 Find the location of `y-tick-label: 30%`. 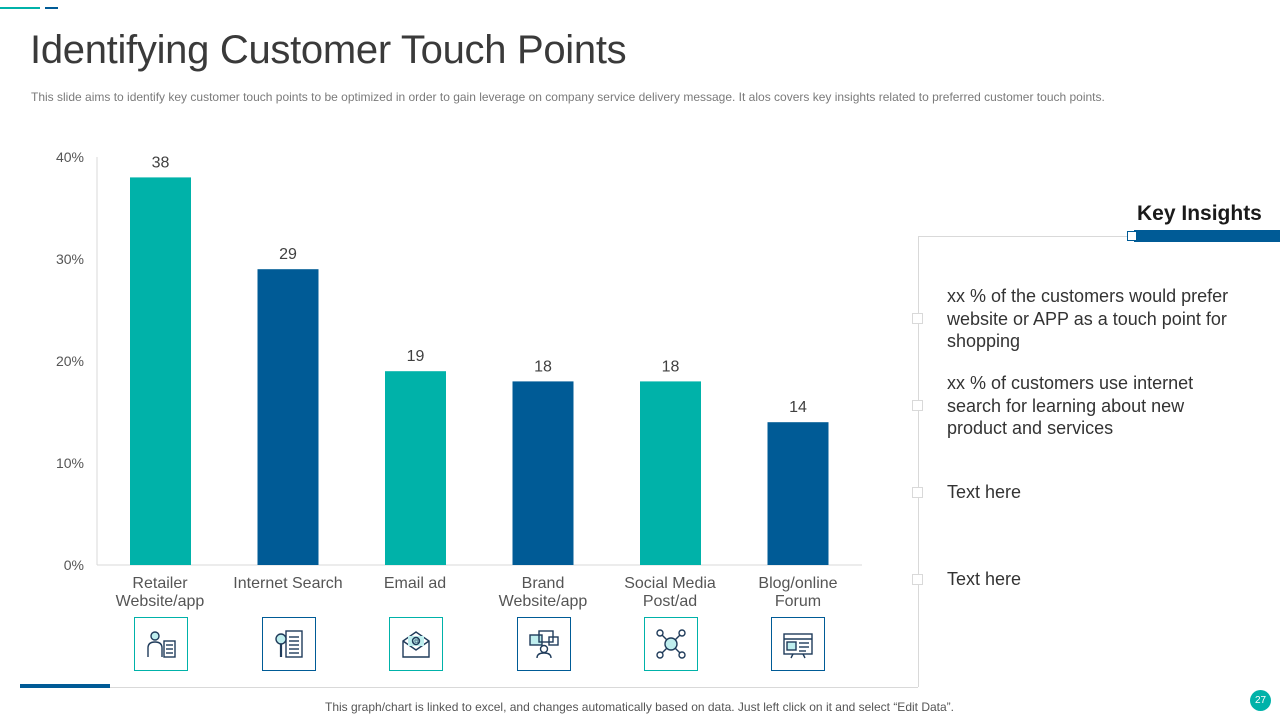

y-tick-label: 30% is located at coordinates (70, 259).